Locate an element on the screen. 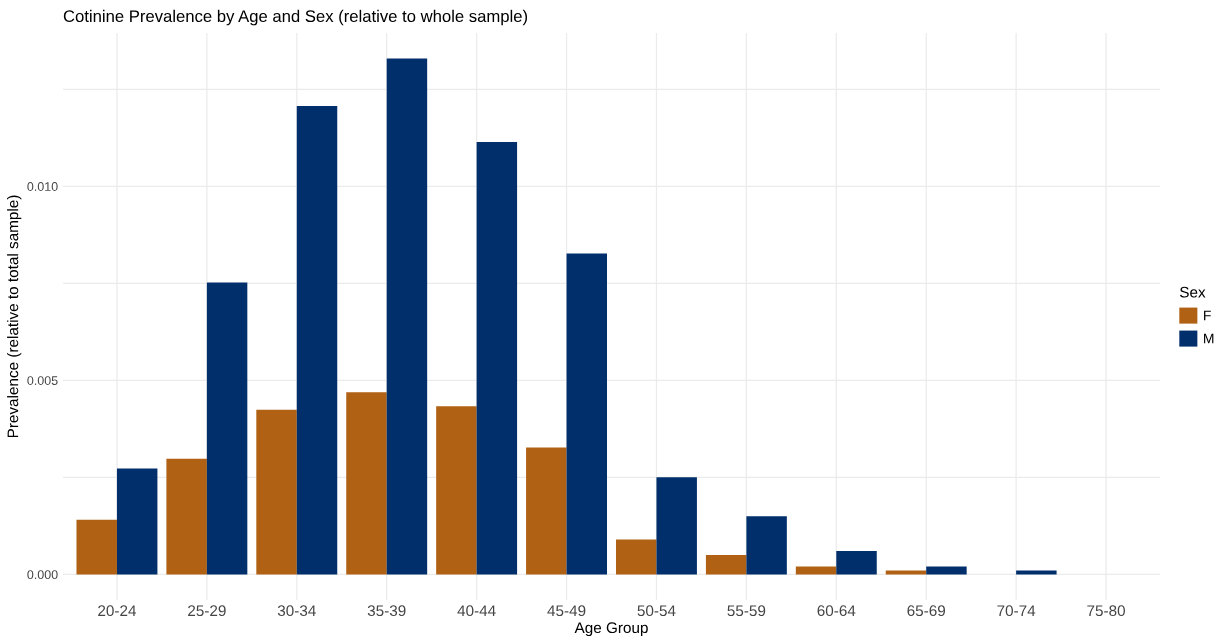  y-tick-label: 0.000 is located at coordinates (42, 575).